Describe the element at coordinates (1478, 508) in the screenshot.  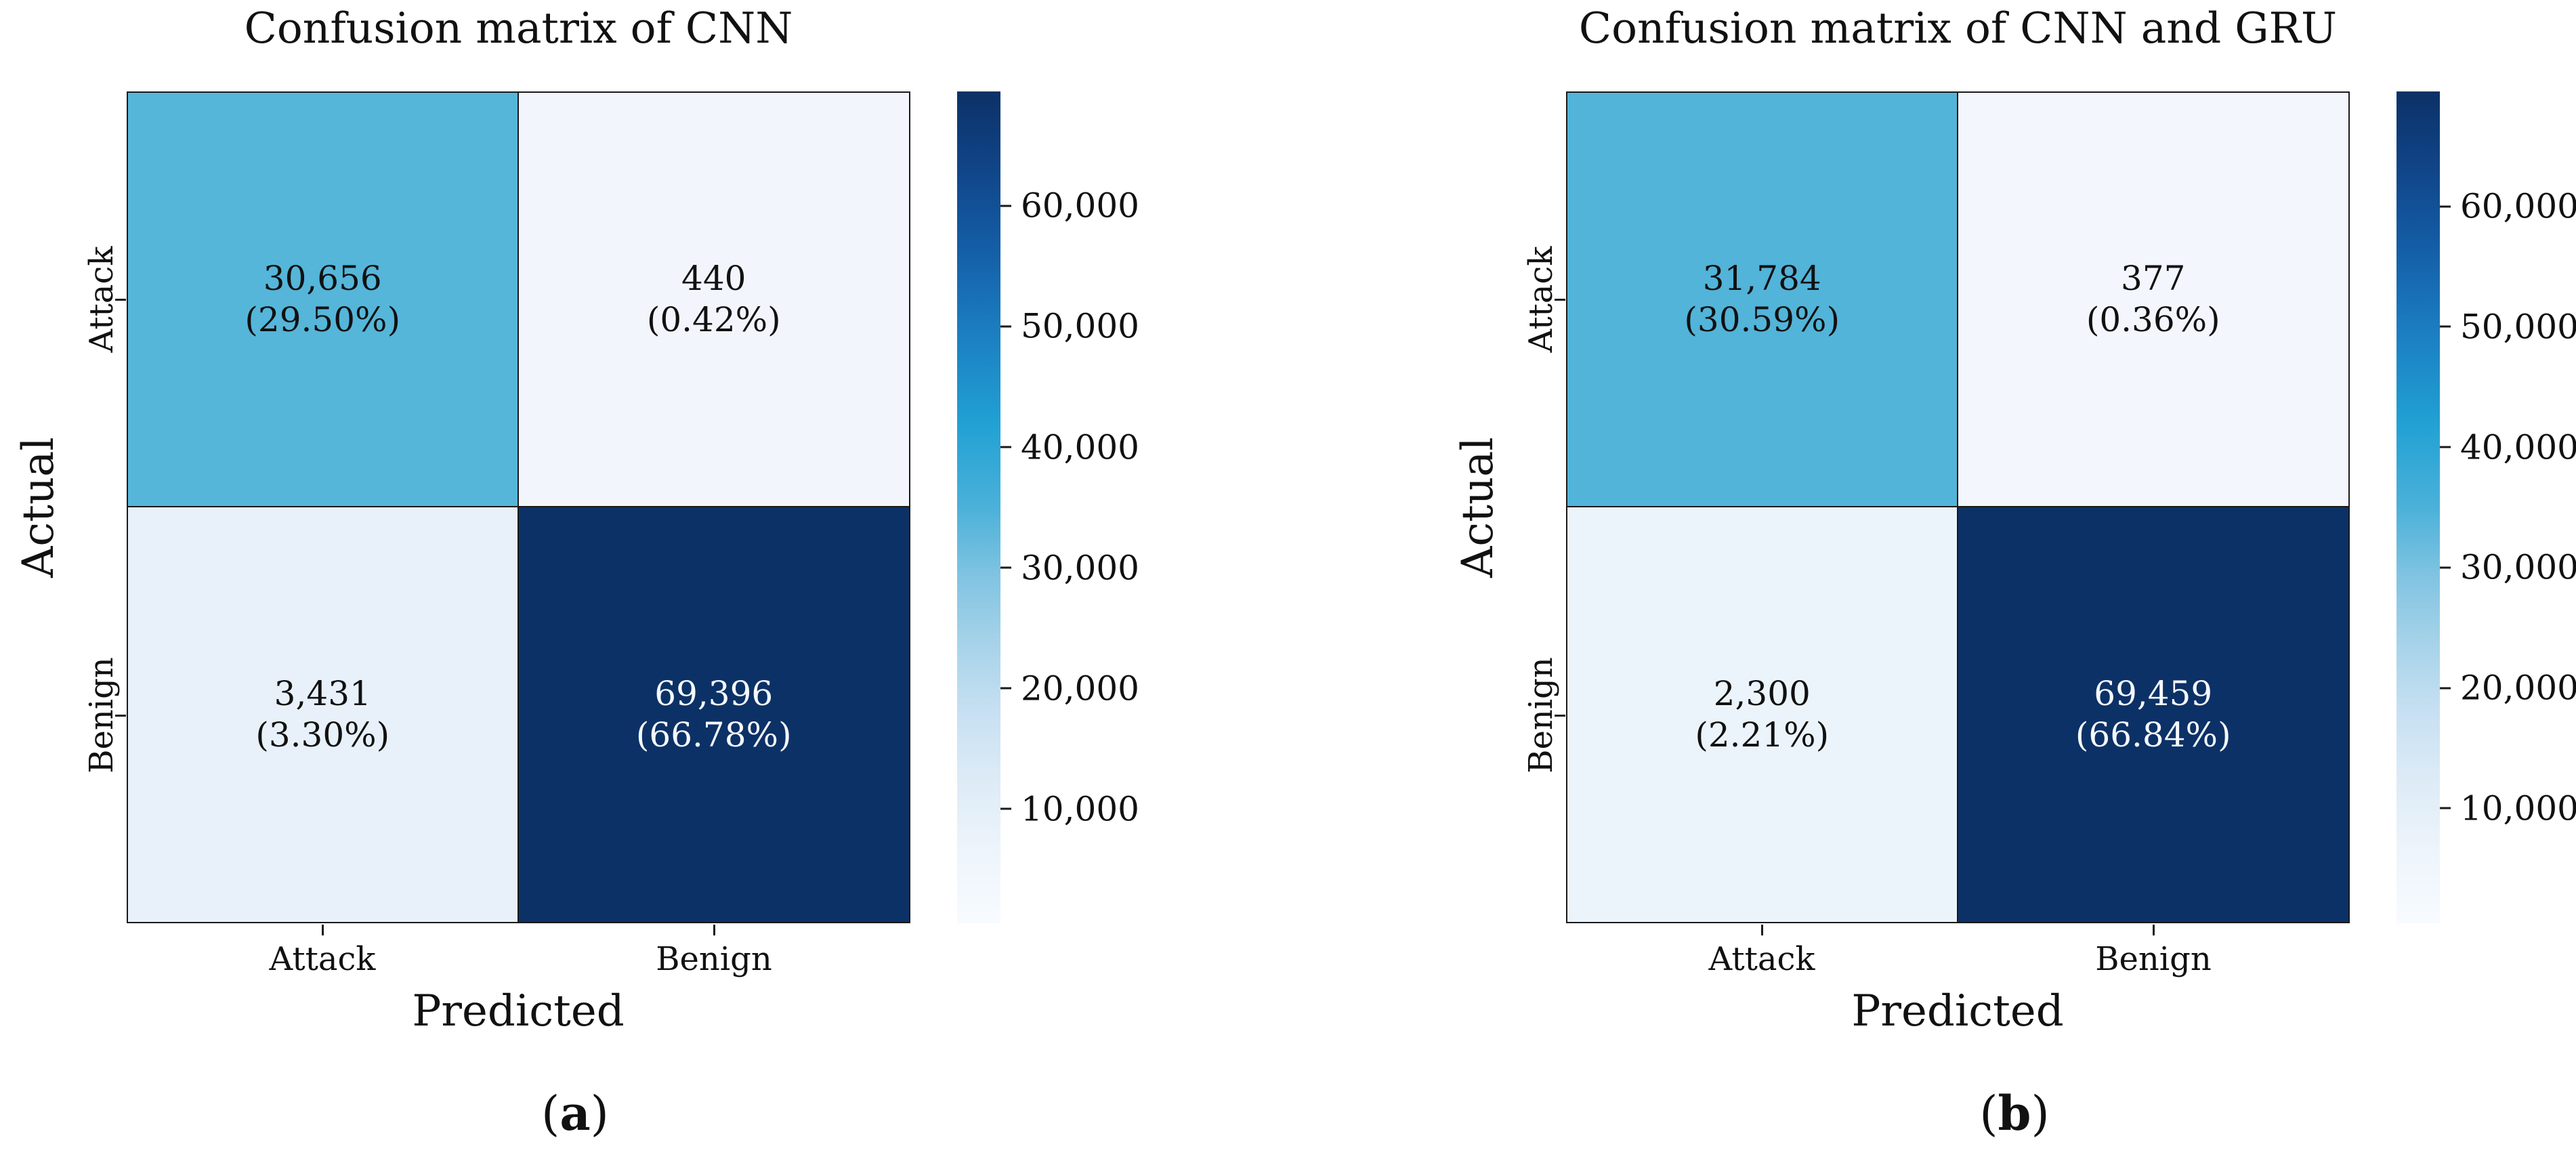
I see `y-axis-label-b: Actual` at that location.